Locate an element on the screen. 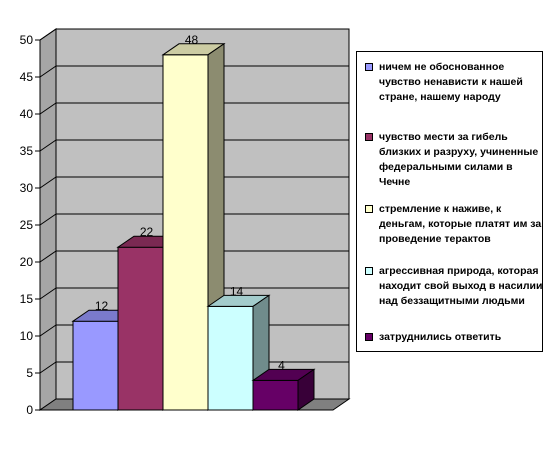 This screenshot has height=451, width=551. data-label: 48 is located at coordinates (192, 40).